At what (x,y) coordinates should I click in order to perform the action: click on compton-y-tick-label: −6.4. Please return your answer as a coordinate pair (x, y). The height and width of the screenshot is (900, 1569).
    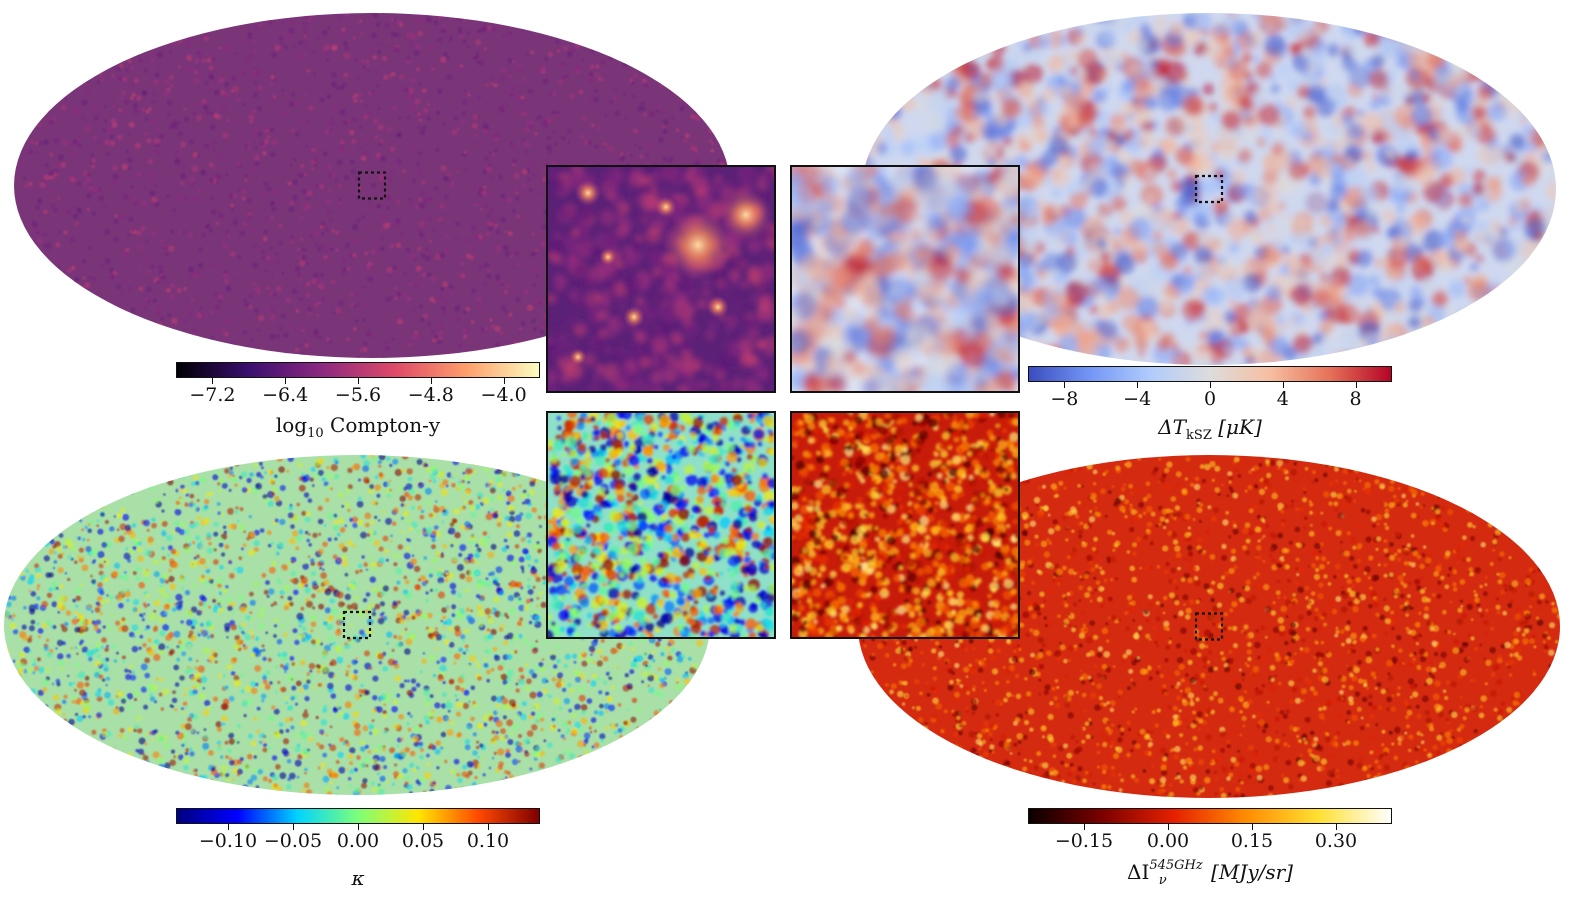
    Looking at the image, I should click on (285, 395).